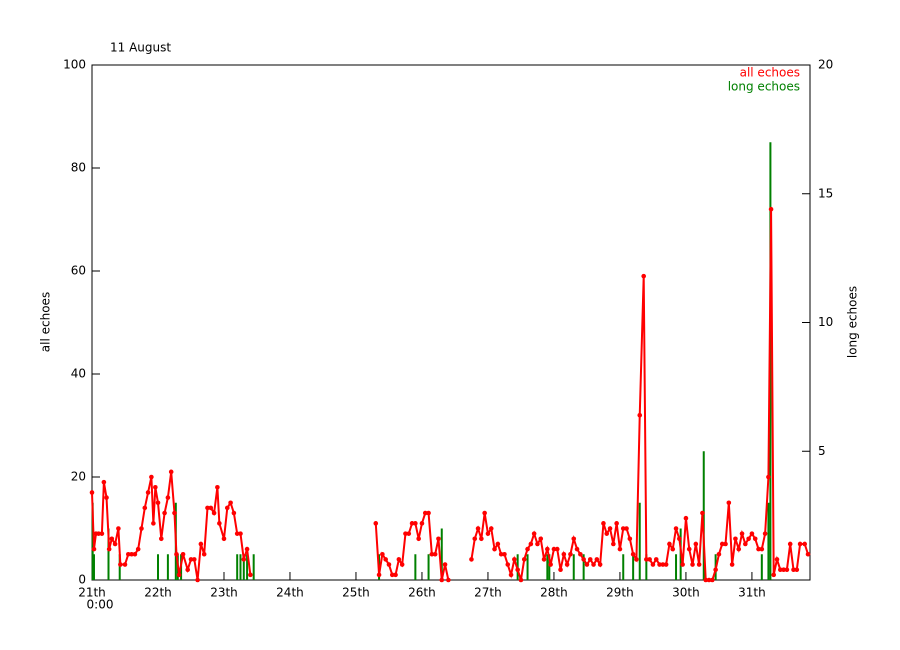 Image resolution: width=900 pixels, height=650 pixels. I want to click on x-tick-label: 24th, so click(290, 593).